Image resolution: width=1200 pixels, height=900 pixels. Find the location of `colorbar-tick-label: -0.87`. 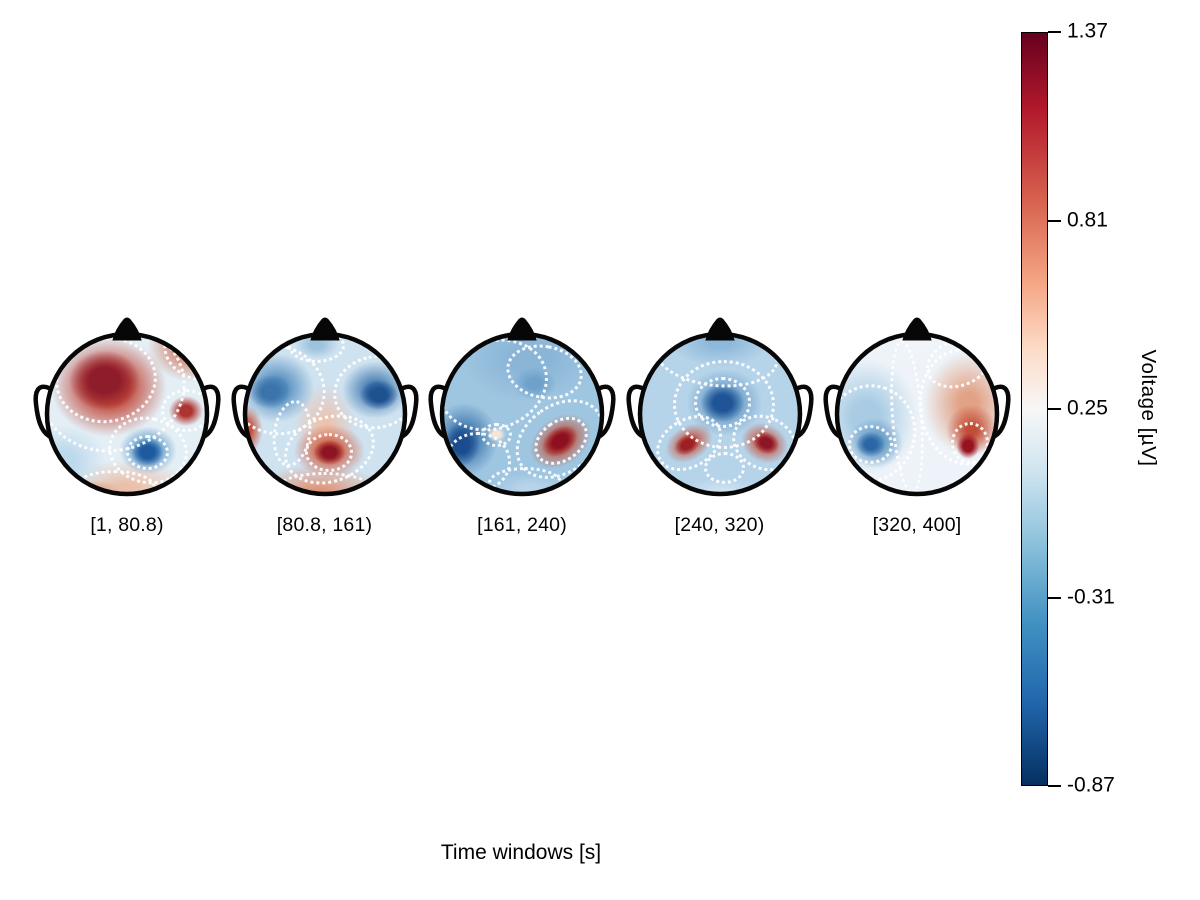

colorbar-tick-label: -0.87 is located at coordinates (1091, 785).